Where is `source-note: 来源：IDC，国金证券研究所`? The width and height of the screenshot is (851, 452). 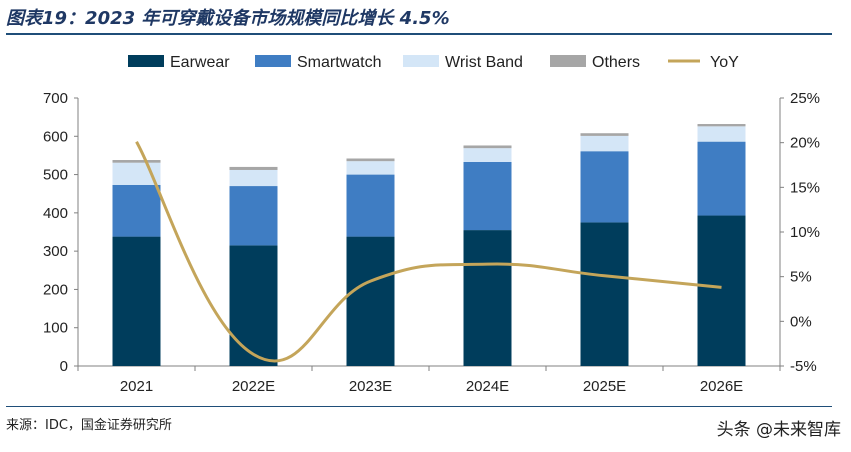 source-note: 来源：IDC，国金证券研究所 is located at coordinates (89, 425).